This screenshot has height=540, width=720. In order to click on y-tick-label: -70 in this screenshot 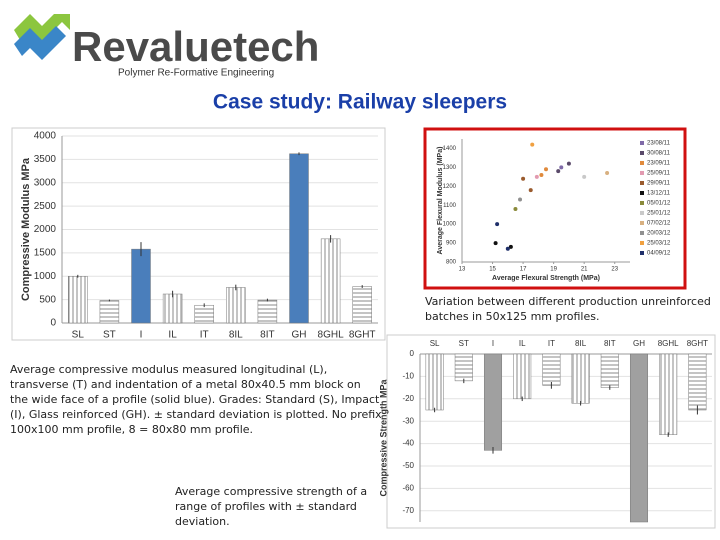, I will do `click(408, 510)`.